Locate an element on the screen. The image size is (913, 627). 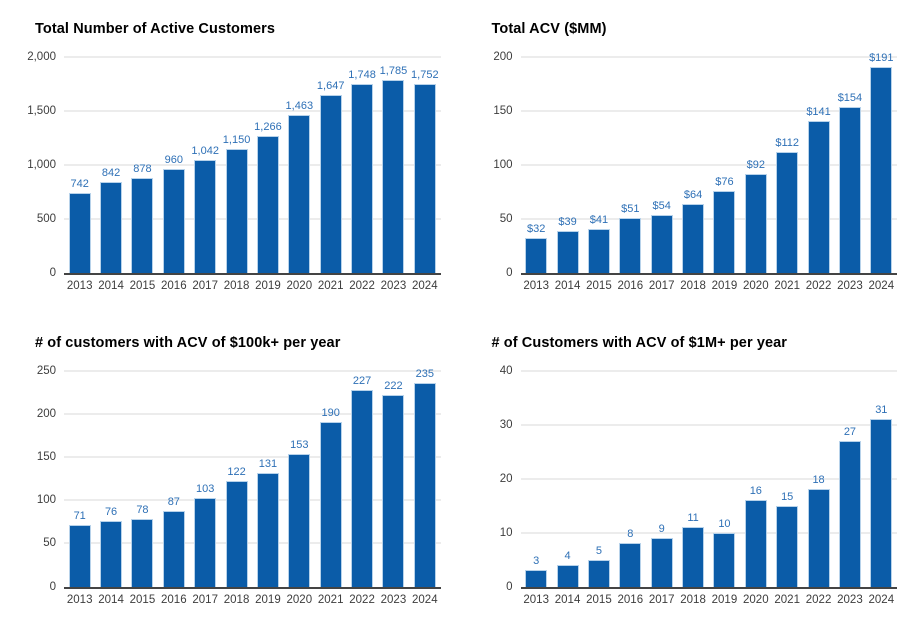
bar-column: $92 is located at coordinates (755, 165).